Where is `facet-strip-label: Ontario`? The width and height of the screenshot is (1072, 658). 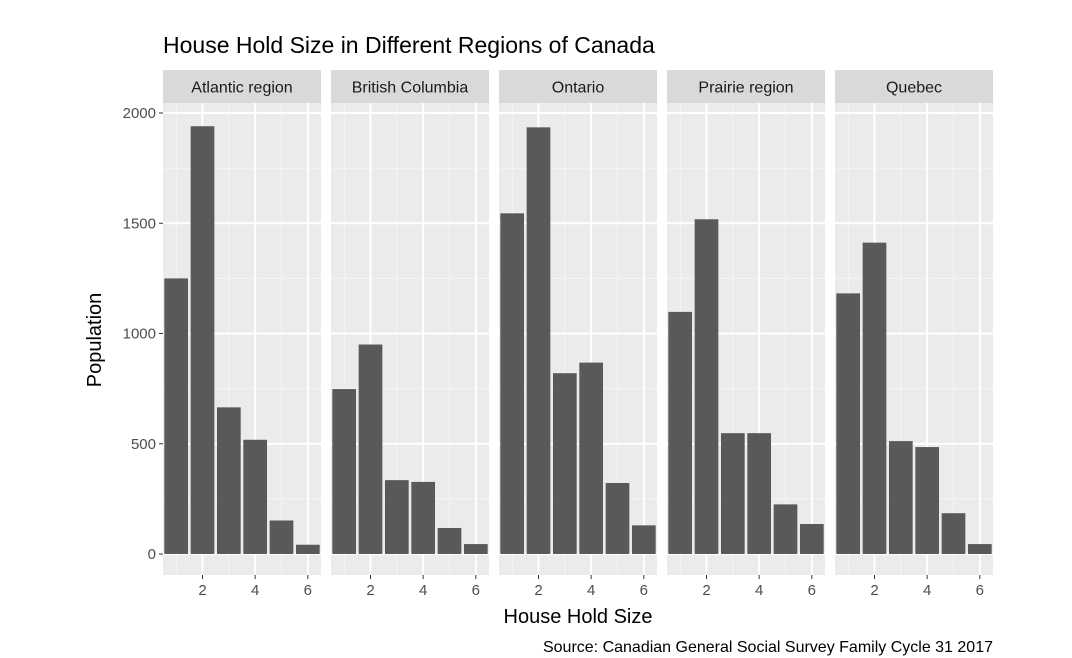 facet-strip-label: Ontario is located at coordinates (578, 88).